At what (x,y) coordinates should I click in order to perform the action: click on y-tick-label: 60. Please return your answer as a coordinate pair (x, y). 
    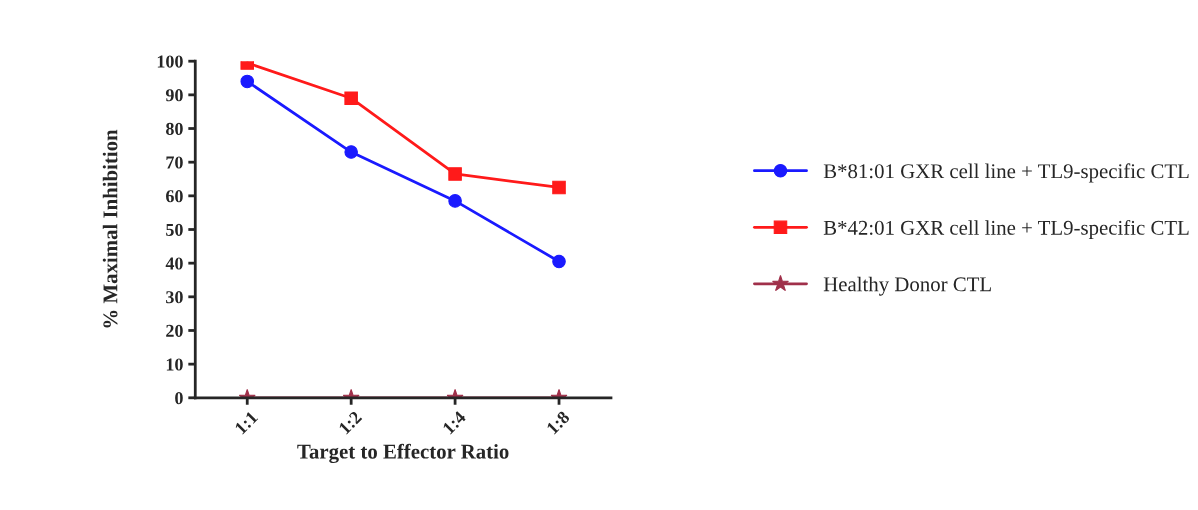
    Looking at the image, I should click on (174, 196).